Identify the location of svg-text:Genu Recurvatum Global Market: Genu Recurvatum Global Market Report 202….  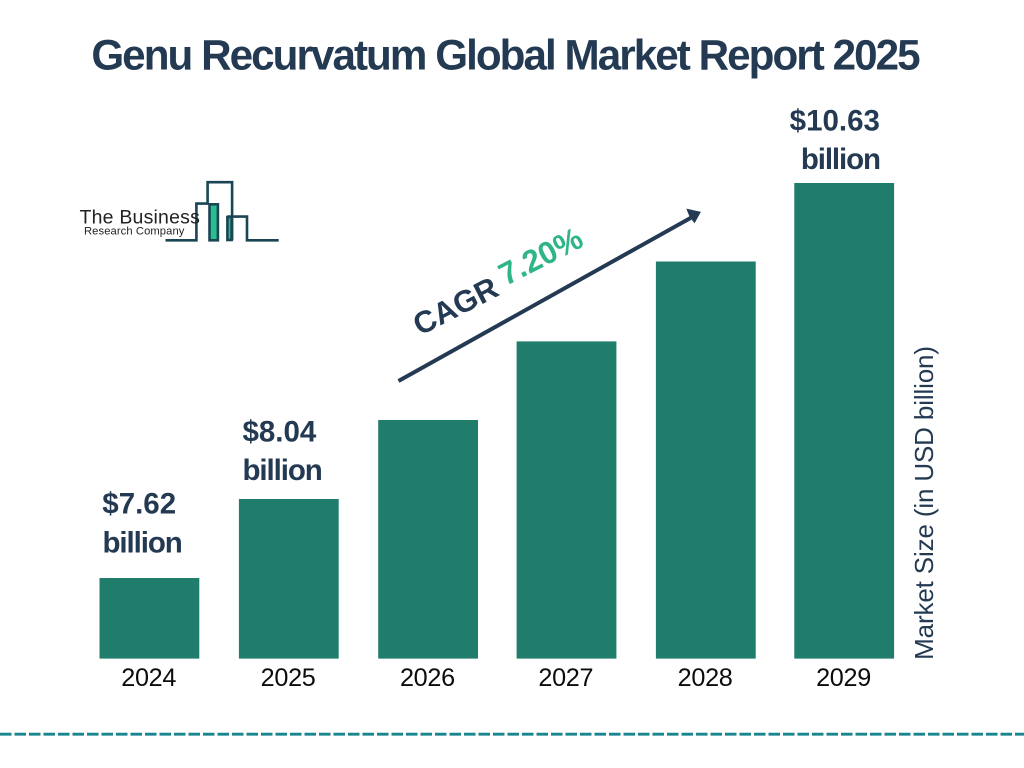
(505, 55).